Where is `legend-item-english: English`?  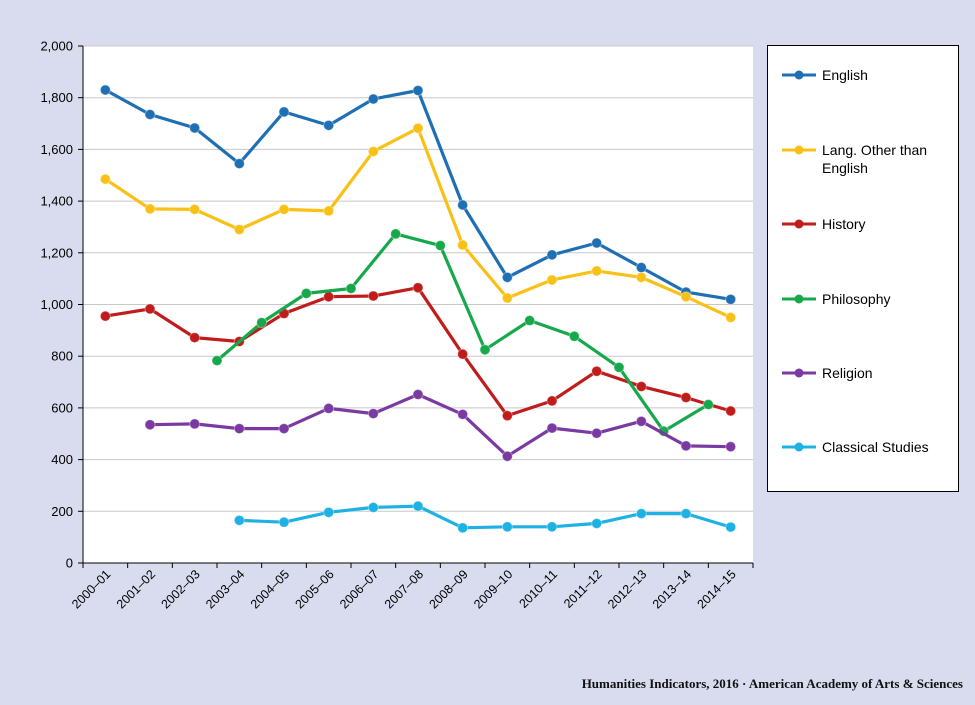
legend-item-english: English is located at coordinates (868, 86).